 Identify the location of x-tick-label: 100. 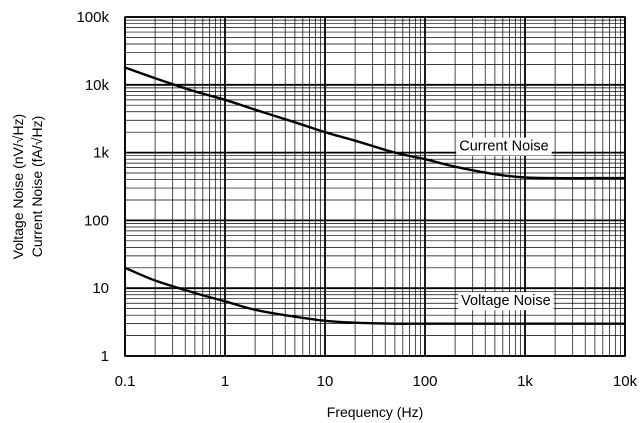
(424, 381).